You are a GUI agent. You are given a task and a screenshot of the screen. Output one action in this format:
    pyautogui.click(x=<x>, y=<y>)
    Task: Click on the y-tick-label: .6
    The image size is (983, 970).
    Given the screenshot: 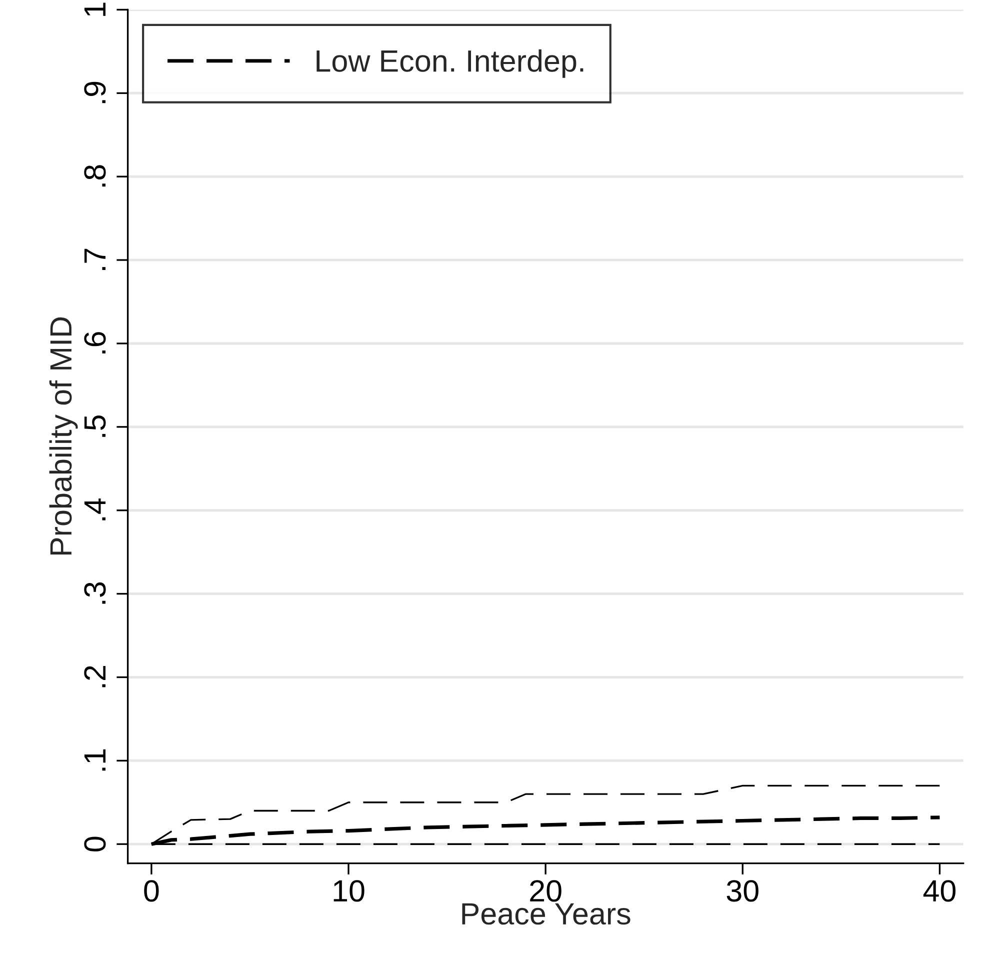 What is the action you would take?
    pyautogui.click(x=95, y=343)
    